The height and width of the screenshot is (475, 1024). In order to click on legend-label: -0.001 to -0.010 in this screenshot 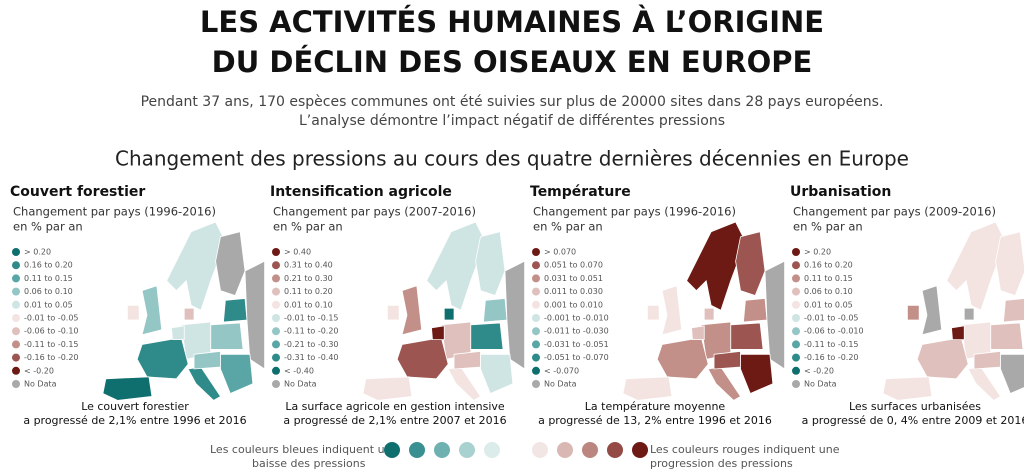, I will do `click(576, 318)`.